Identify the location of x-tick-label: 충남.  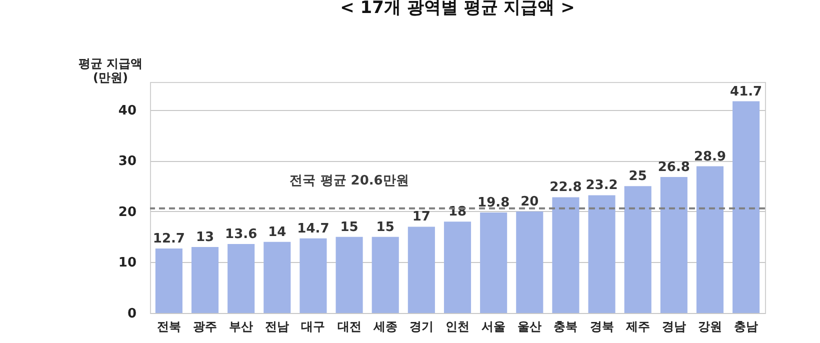
(746, 327).